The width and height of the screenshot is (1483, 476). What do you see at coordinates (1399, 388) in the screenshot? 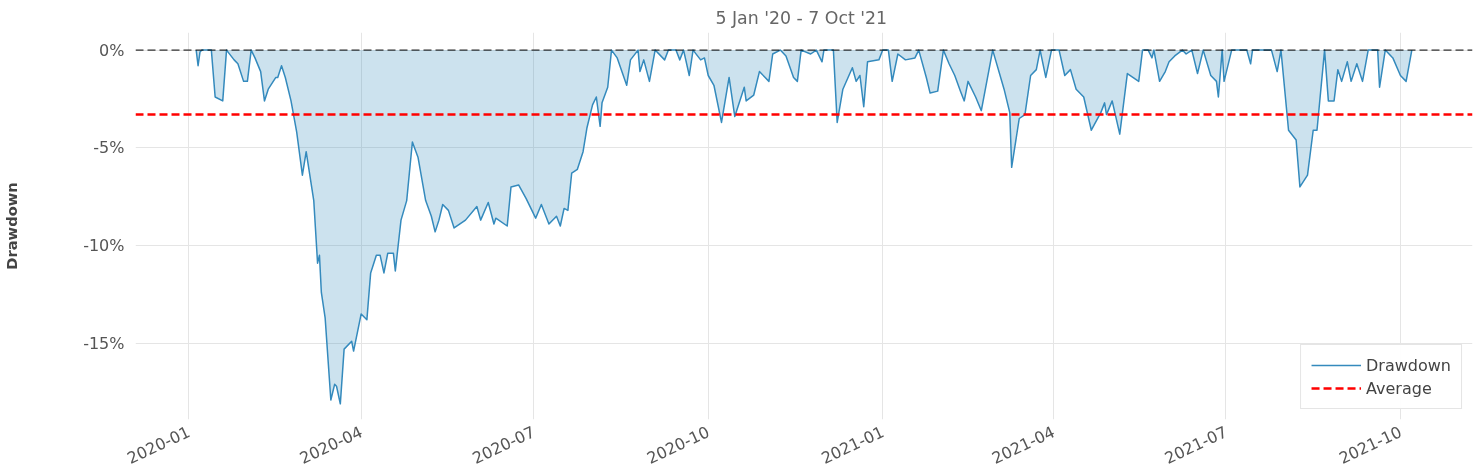
I see `legend-label: Average` at bounding box center [1399, 388].